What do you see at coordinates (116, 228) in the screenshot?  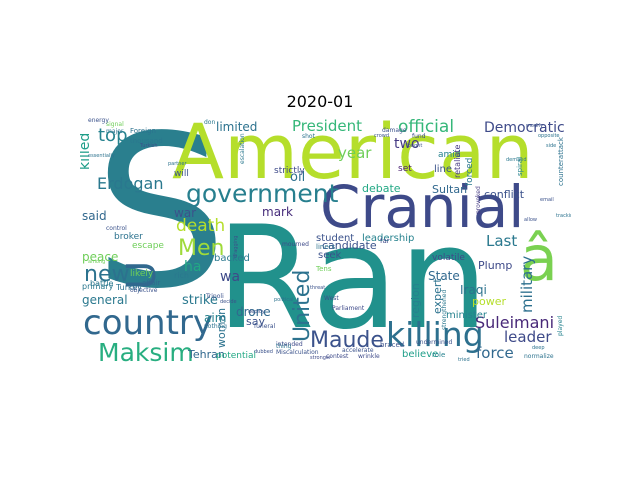 I see `word: control` at bounding box center [116, 228].